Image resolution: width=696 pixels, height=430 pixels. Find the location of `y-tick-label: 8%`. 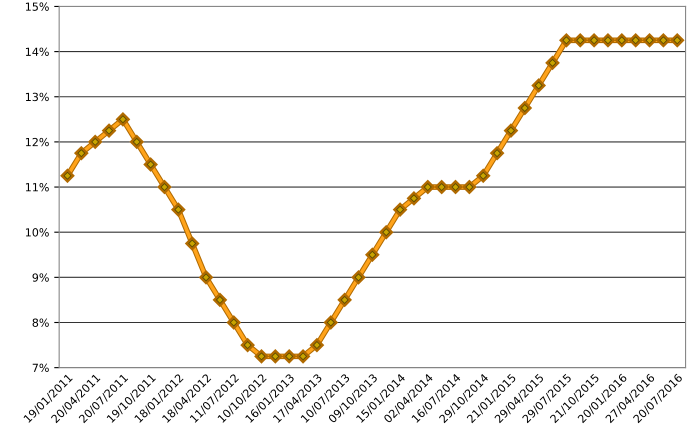

y-tick-label: 8% is located at coordinates (40, 322).